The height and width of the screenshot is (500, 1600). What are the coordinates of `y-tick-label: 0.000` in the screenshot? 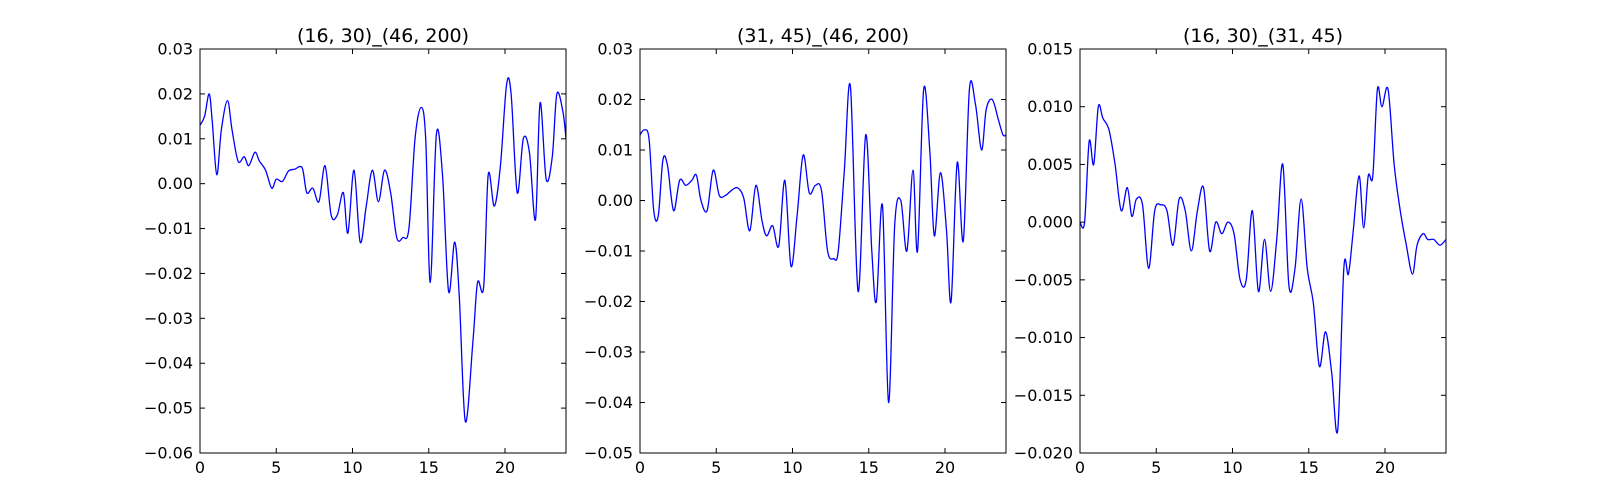 It's located at (1050, 222).